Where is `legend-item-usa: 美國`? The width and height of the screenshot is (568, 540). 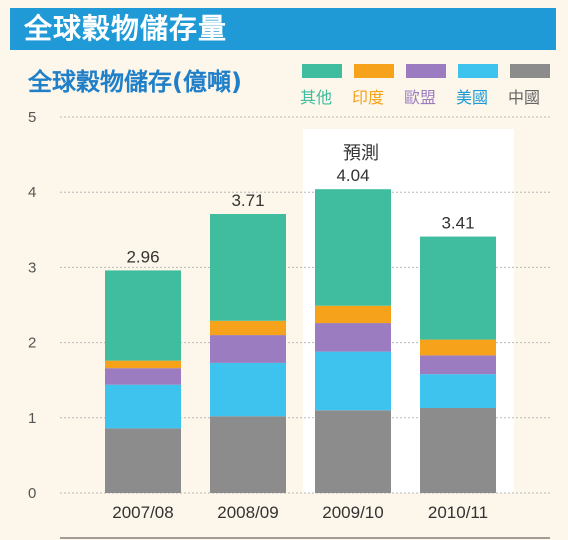
legend-item-usa: 美國 is located at coordinates (481, 86).